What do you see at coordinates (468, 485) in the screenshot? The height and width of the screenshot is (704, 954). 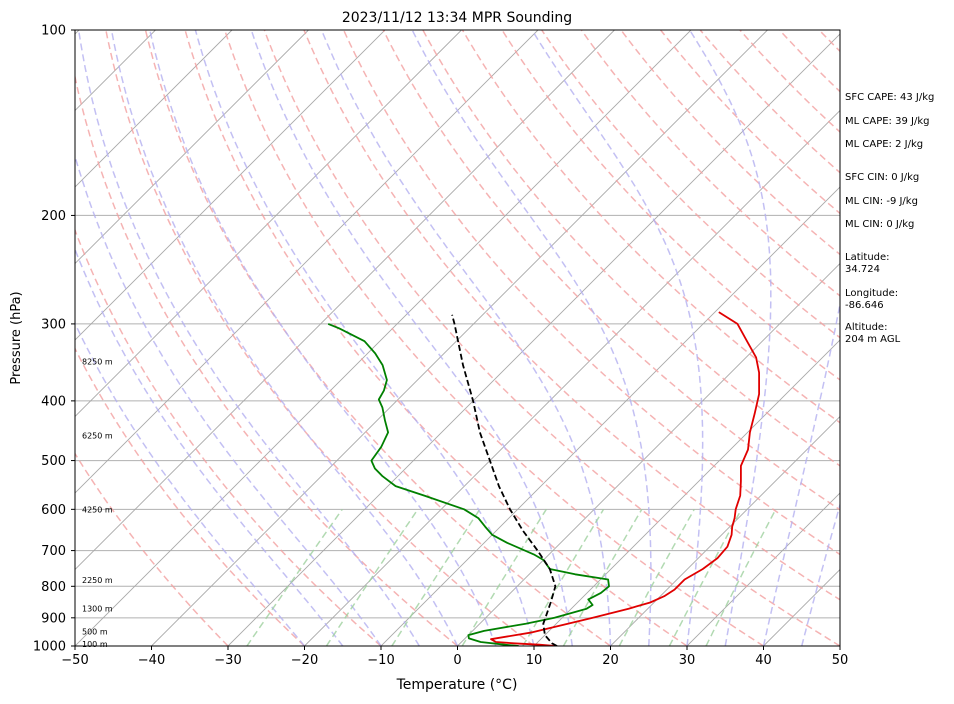 I see `dewpoint-line` at bounding box center [468, 485].